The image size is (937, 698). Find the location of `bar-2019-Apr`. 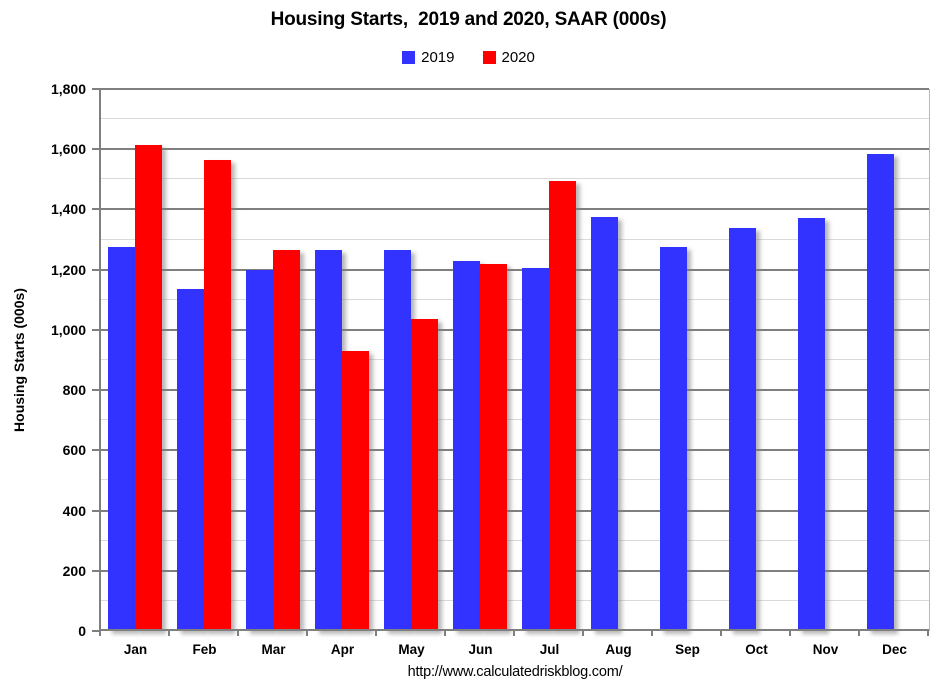

bar-2019-Apr is located at coordinates (328, 440).